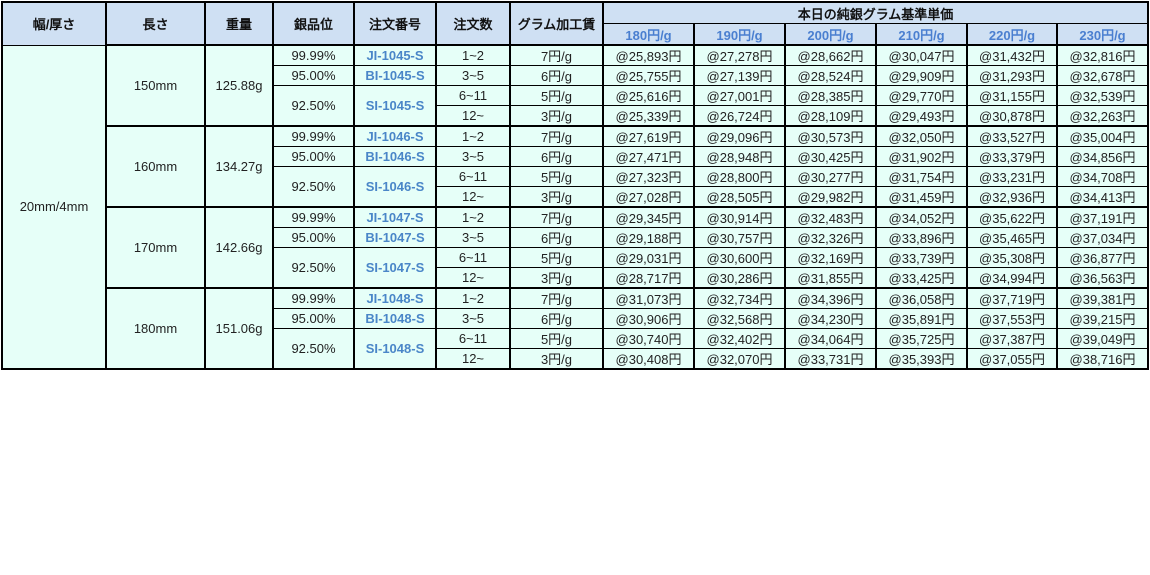  What do you see at coordinates (921, 55) in the screenshot?
I see `price-cell: @30,047円` at bounding box center [921, 55].